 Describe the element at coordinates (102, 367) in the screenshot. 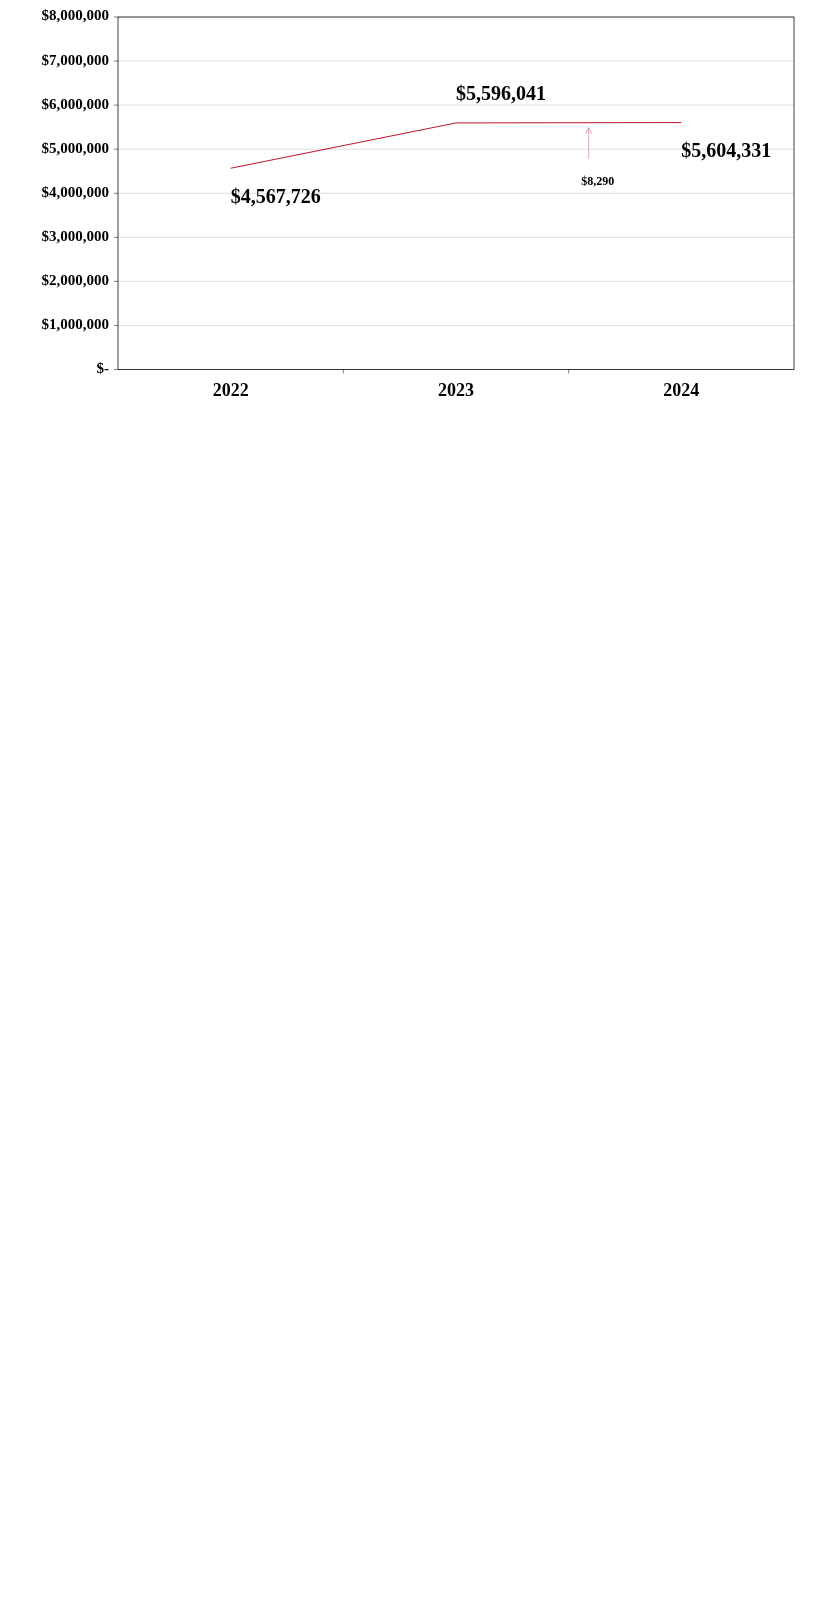

I see `y-tick-label: $-` at that location.